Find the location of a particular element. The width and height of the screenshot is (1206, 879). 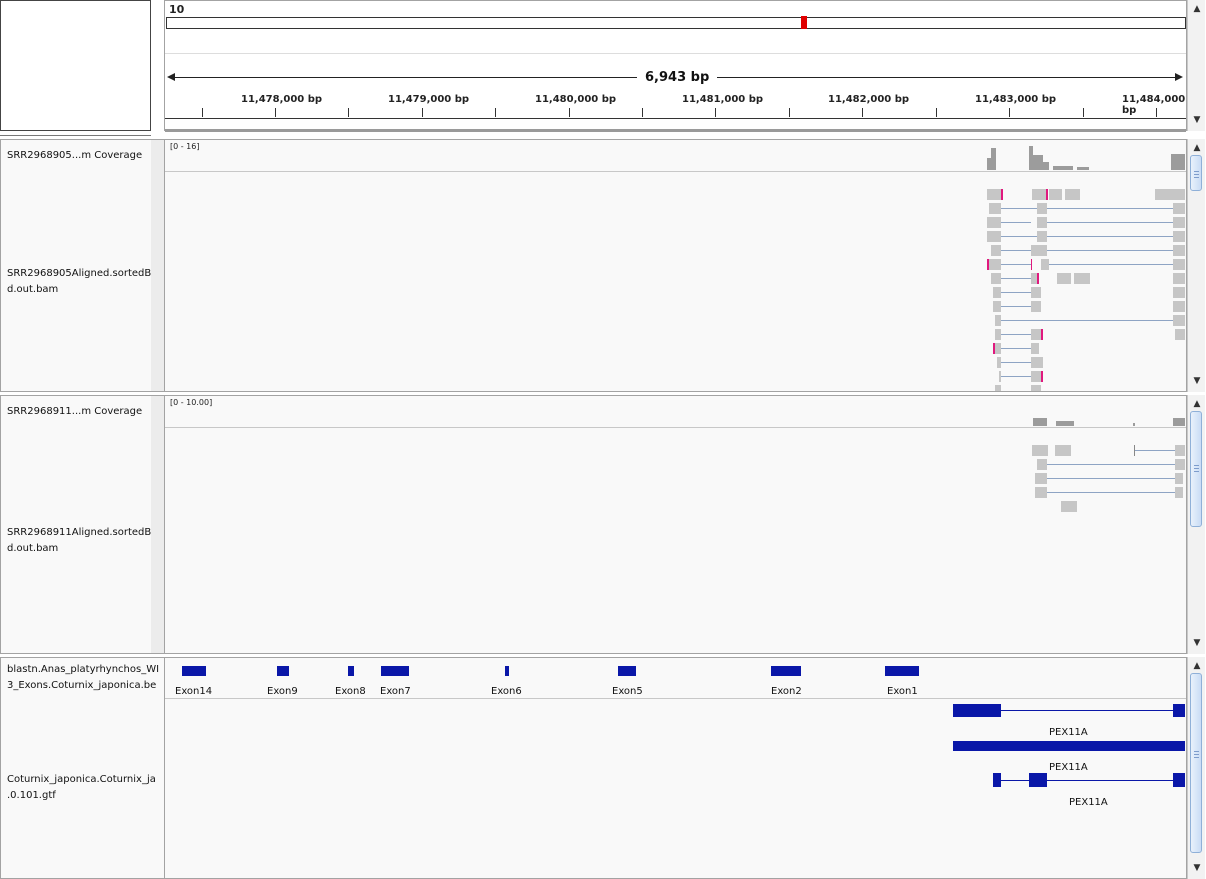

track2-coverage-name: SRR2968911...m Coverage is located at coordinates (75, 411).